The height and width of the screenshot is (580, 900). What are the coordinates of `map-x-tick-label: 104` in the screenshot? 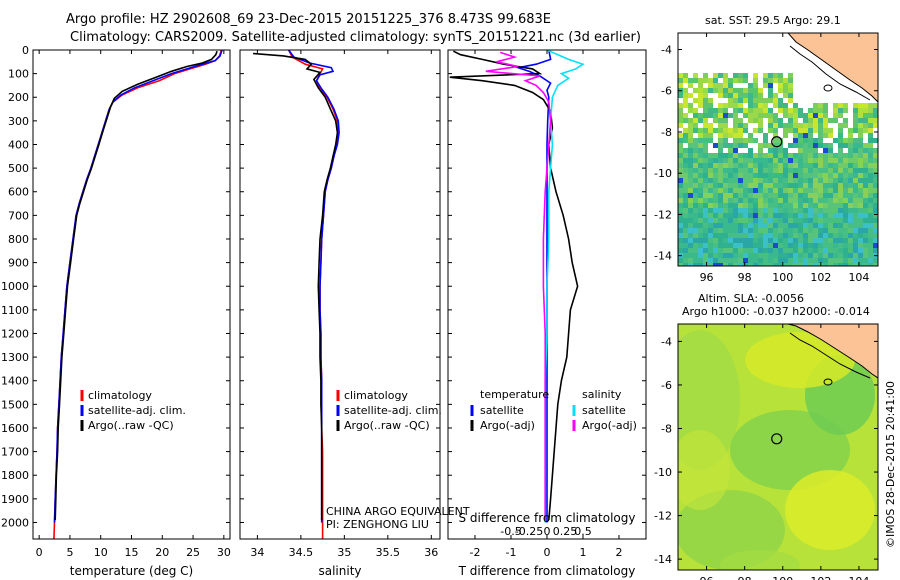 It's located at (858, 277).